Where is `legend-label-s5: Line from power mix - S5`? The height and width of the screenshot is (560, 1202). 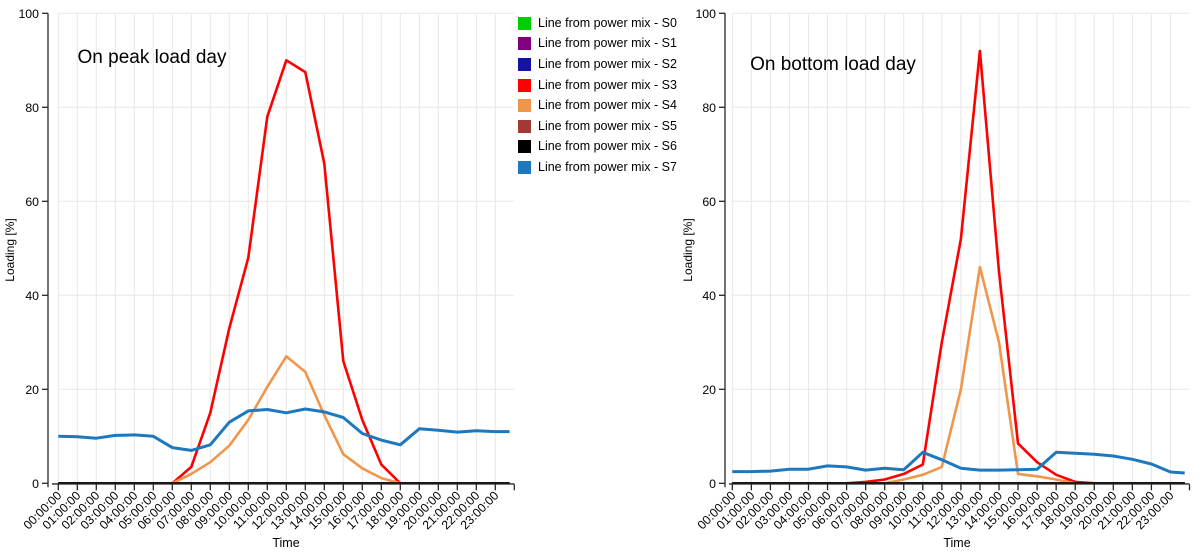 legend-label-s5: Line from power mix - S5 is located at coordinates (607, 125).